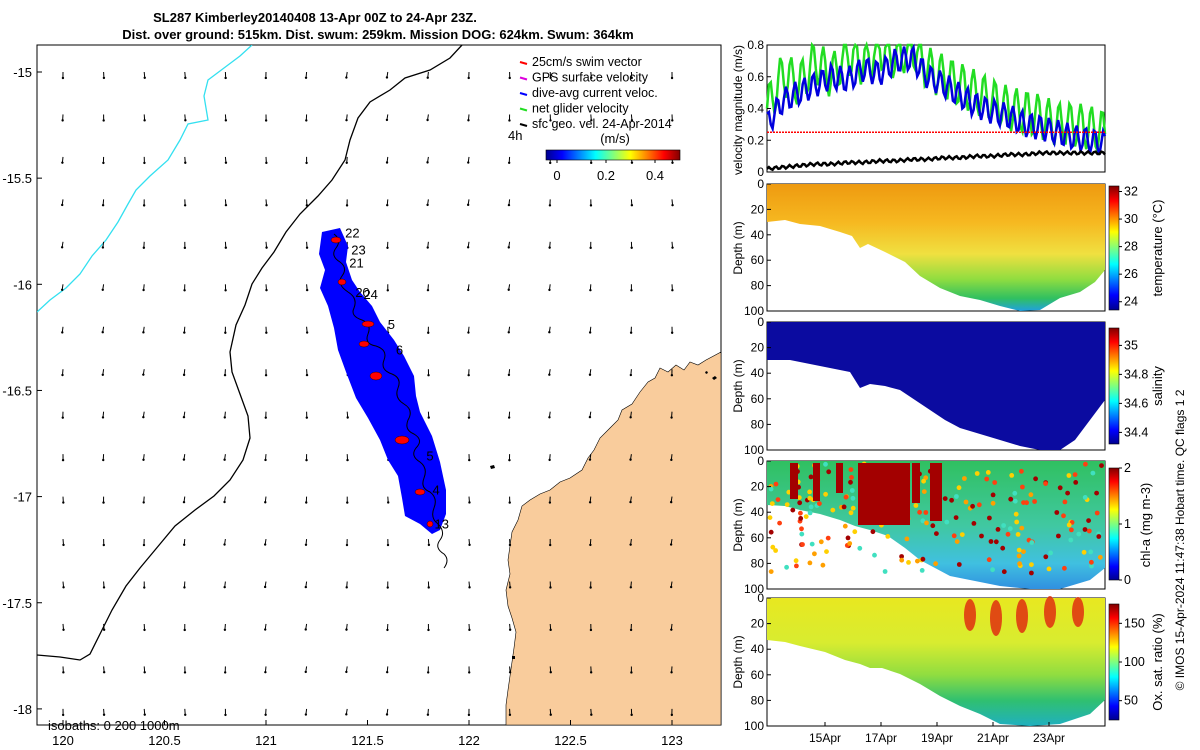 This screenshot has width=1200, height=750. What do you see at coordinates (1136, 403) in the screenshot?
I see `colorbar-tick-label: 34.6` at bounding box center [1136, 403].